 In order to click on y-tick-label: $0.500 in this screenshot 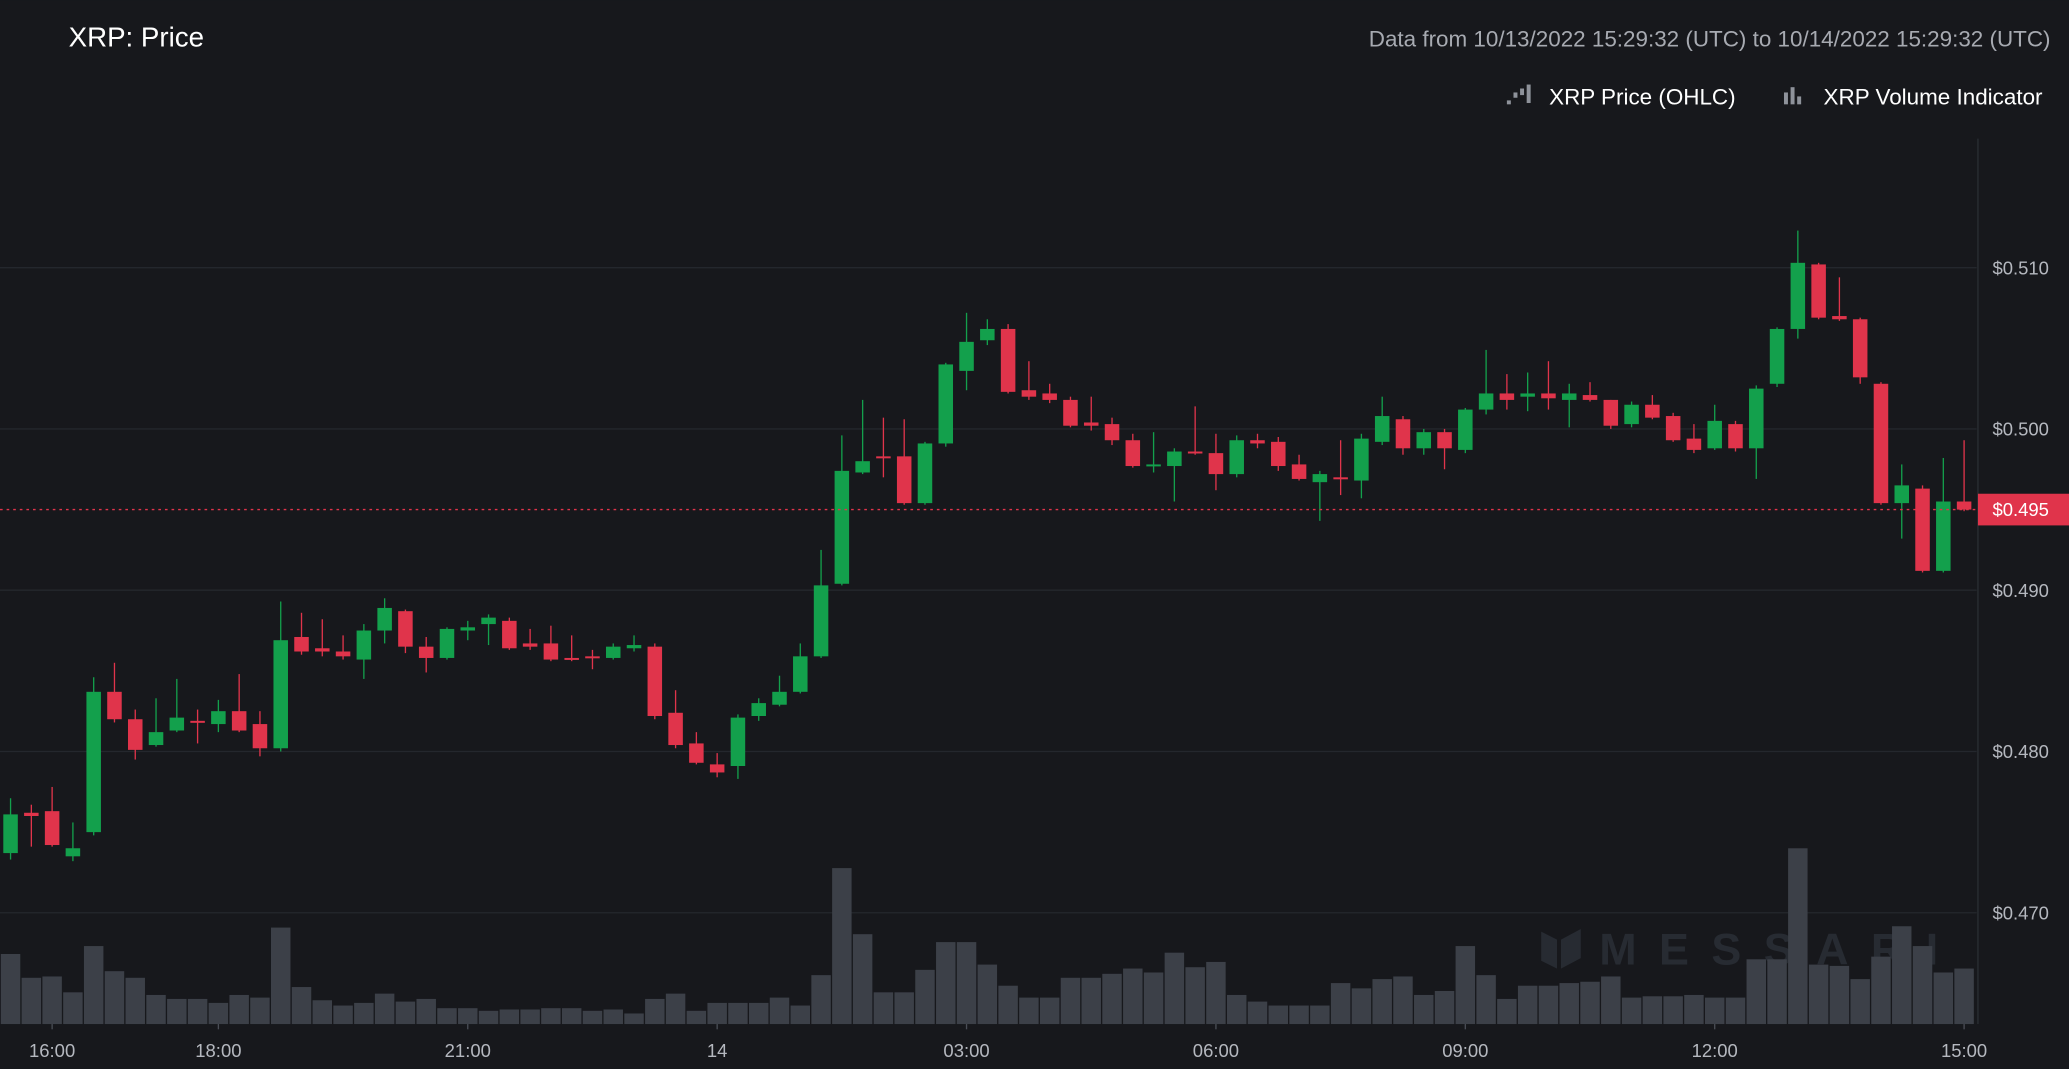, I will do `click(2020, 429)`.